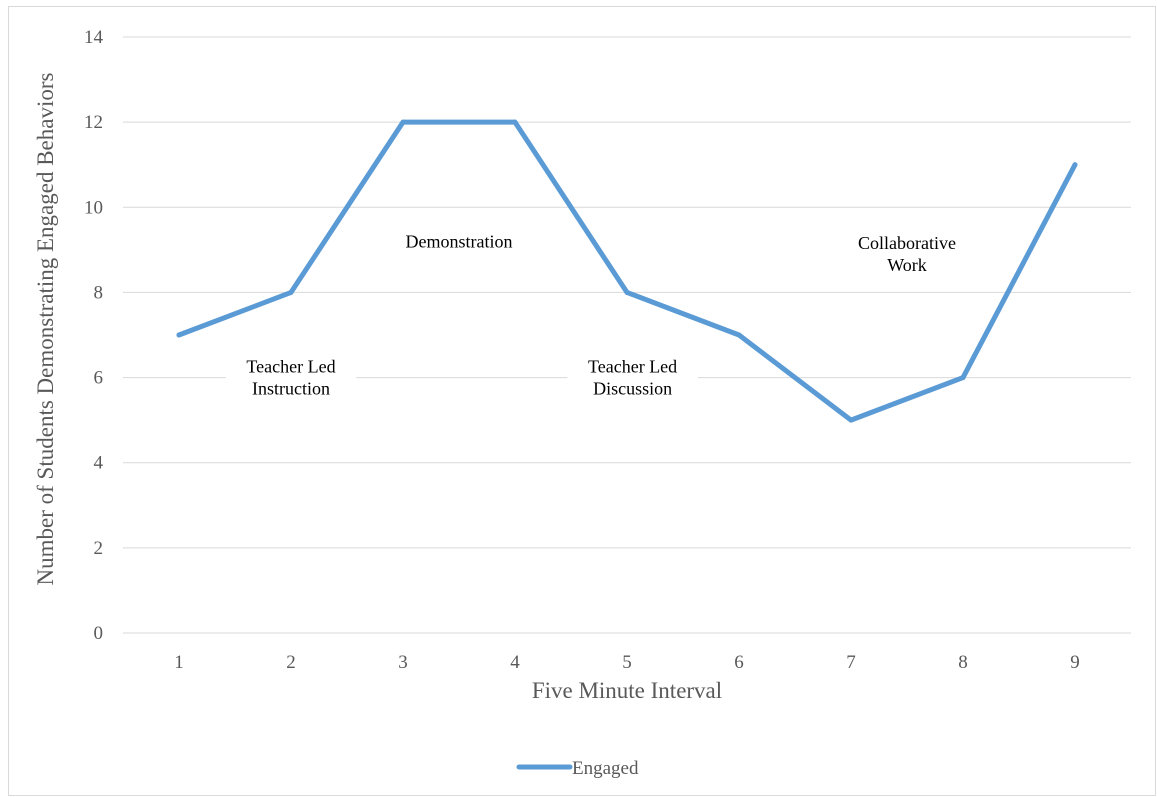 The width and height of the screenshot is (1157, 797). I want to click on y-tick-label-2: 2, so click(99, 548).